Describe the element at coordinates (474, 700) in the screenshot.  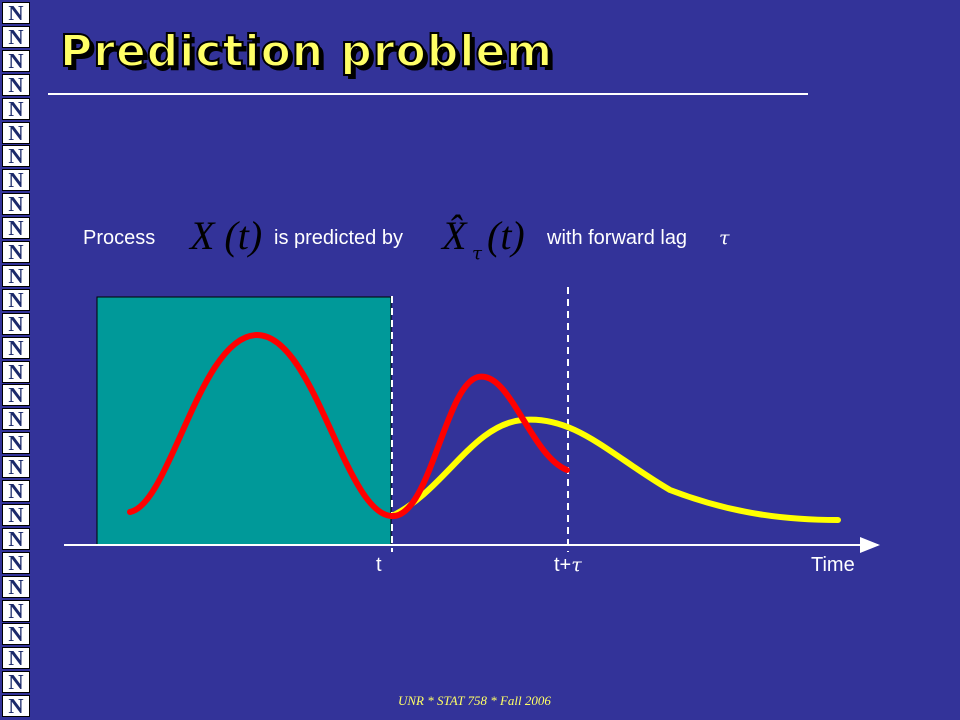
I see `footer: UNR * STAT 758 * Fall 2006` at that location.